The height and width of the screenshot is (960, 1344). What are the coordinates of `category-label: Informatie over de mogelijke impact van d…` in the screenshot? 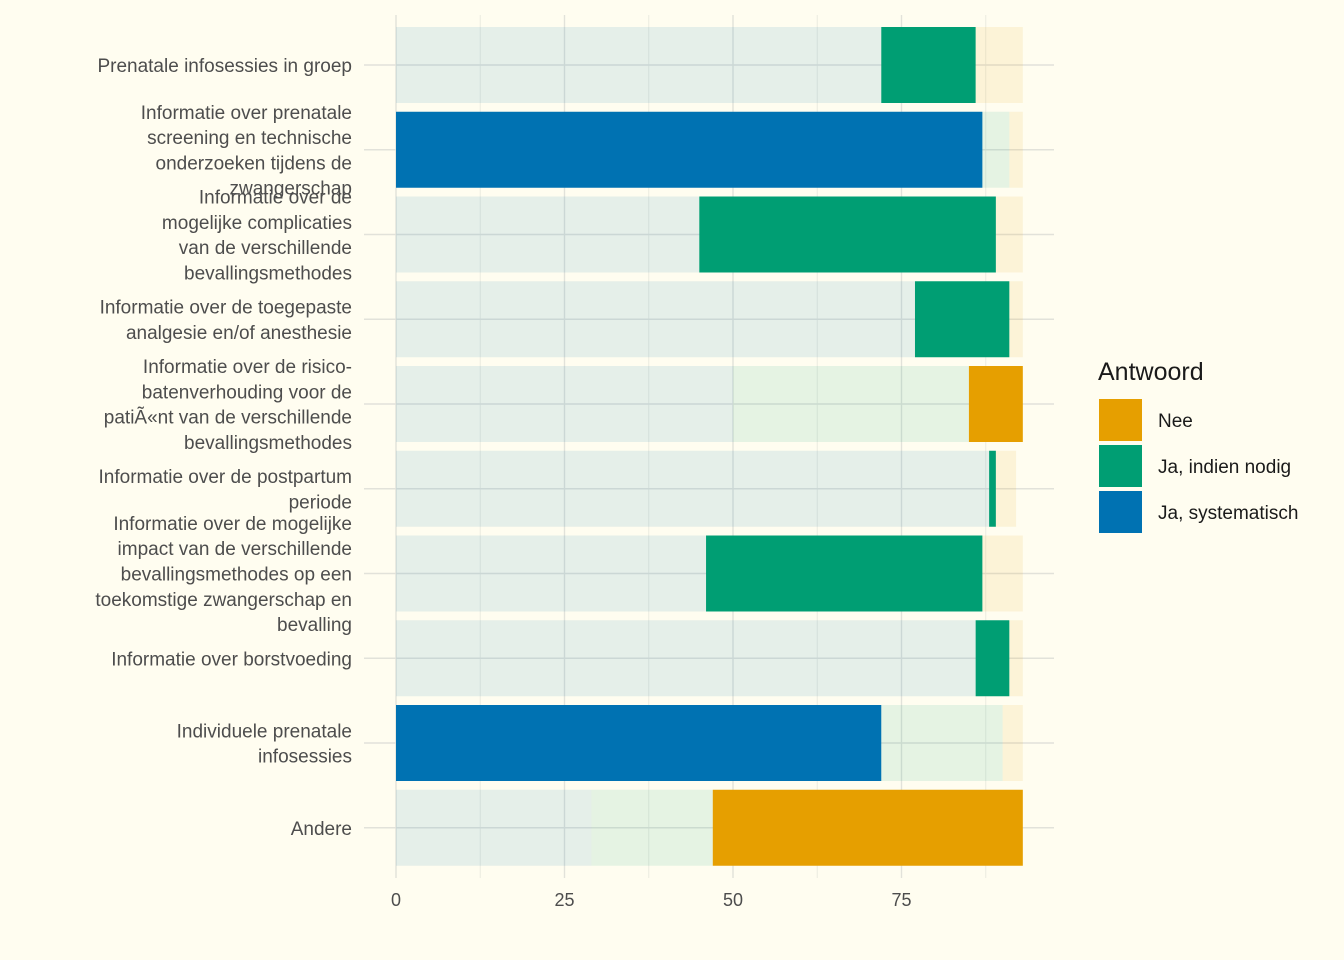 It's located at (223, 575).